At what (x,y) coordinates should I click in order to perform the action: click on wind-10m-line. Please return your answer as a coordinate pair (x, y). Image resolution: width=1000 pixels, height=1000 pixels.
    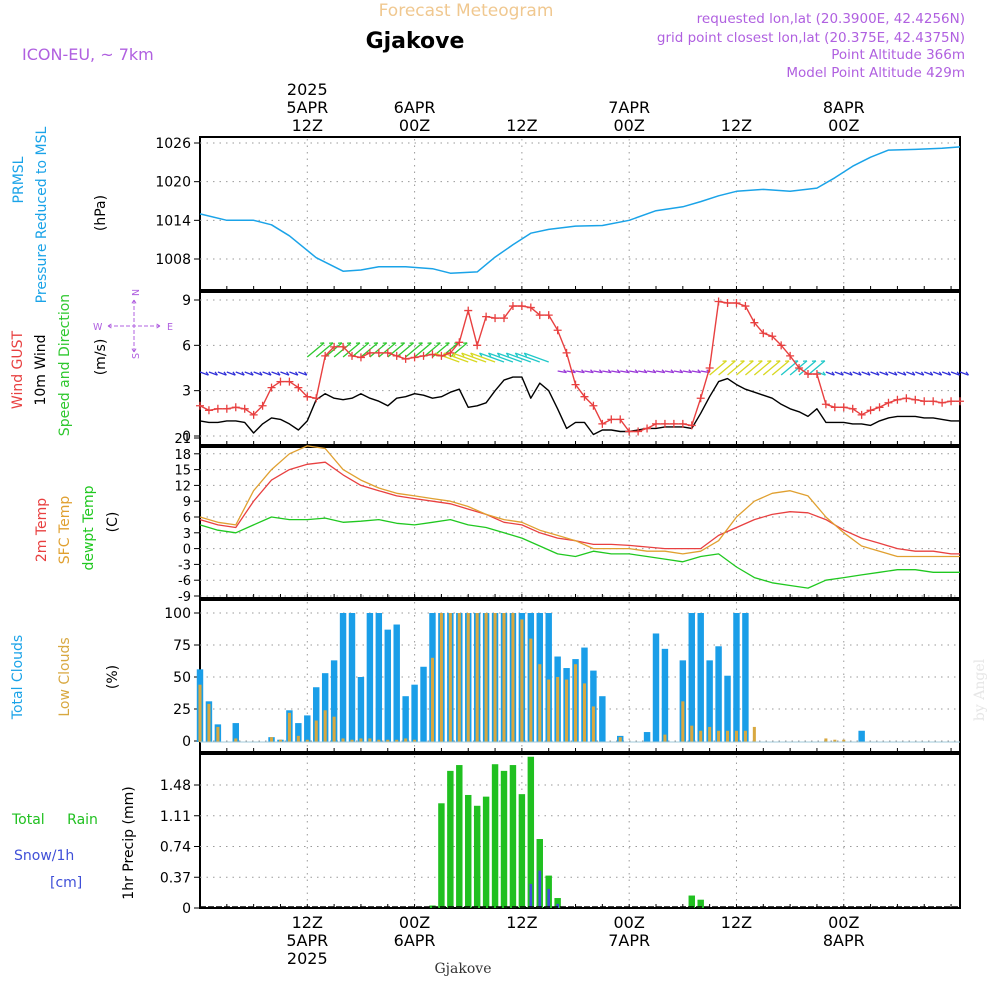
    Looking at the image, I should click on (579, 406).